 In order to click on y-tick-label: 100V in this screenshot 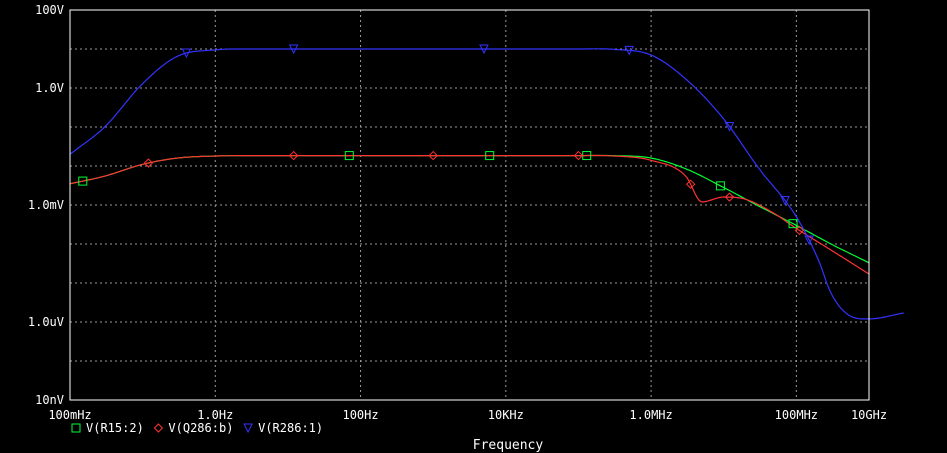, I will do `click(49, 10)`.